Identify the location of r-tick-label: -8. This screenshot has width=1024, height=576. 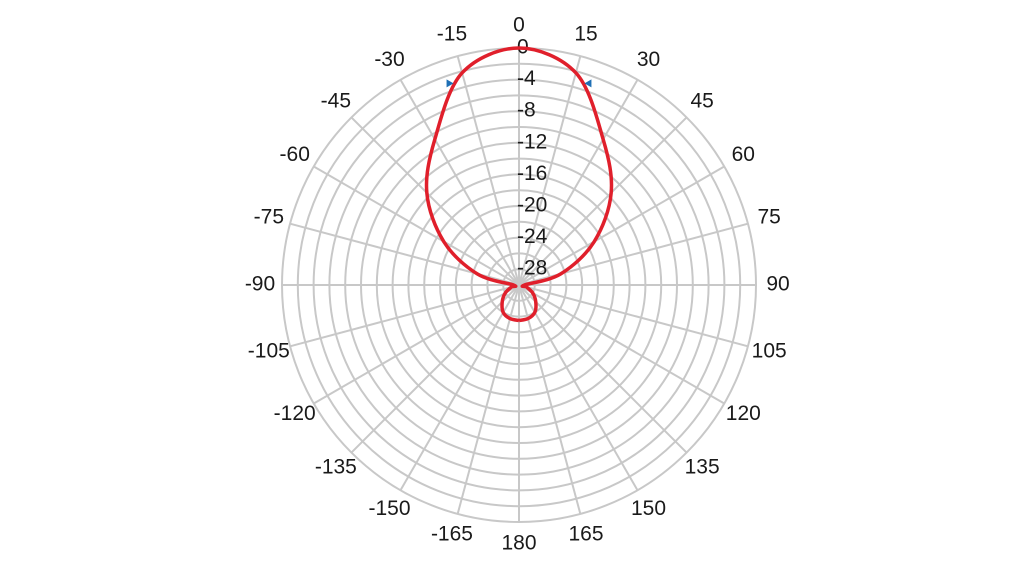
(526, 110).